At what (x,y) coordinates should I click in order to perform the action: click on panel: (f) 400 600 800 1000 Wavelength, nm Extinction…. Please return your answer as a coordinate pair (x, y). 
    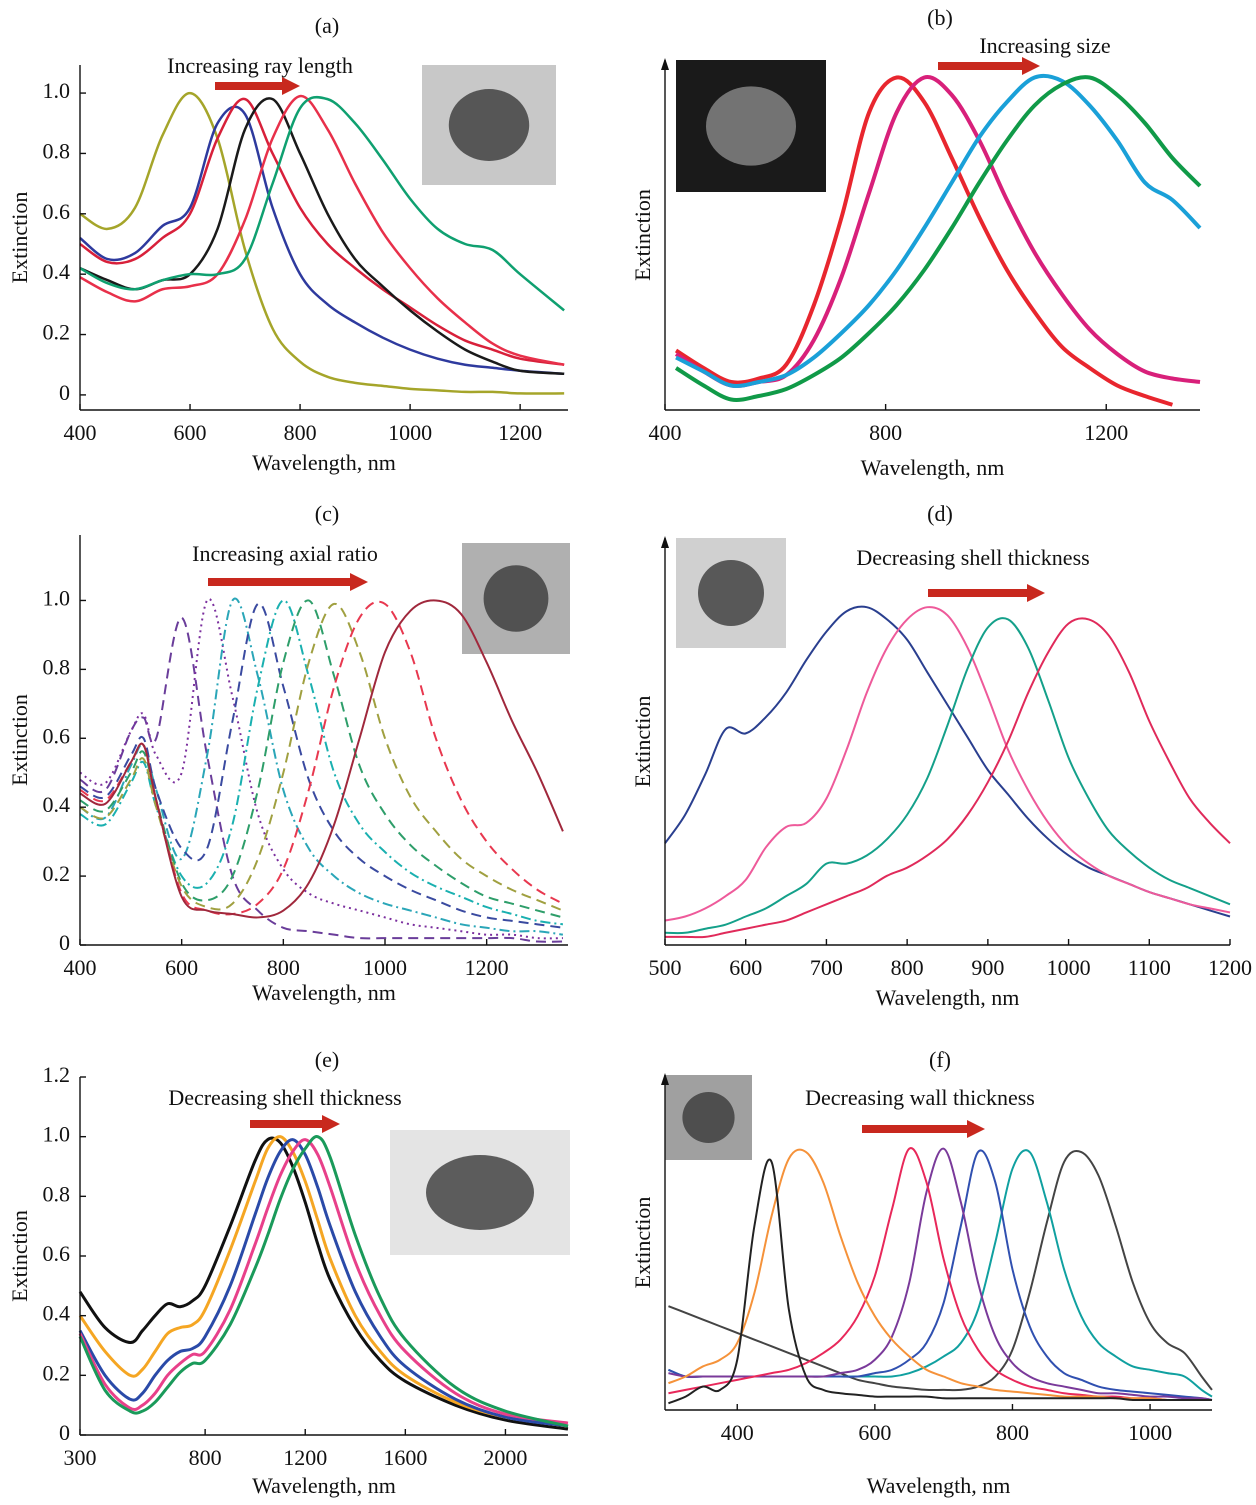
    Looking at the image, I should click on (921, 1272).